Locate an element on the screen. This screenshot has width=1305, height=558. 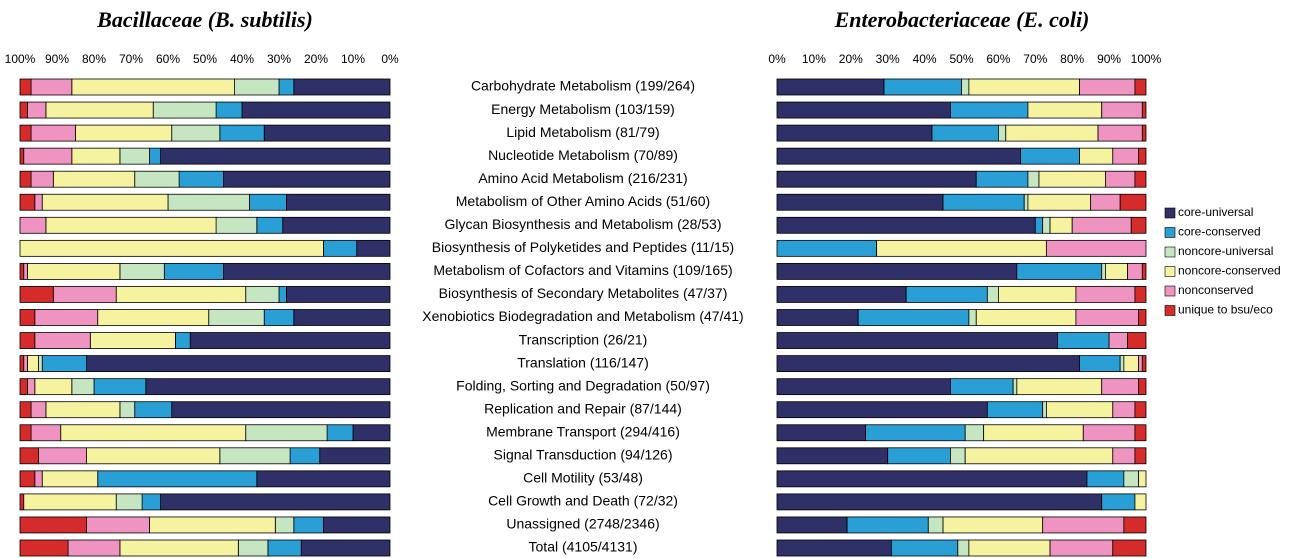
chart-title: Enterobacteriaceae (E. coli) is located at coordinates (962, 19).